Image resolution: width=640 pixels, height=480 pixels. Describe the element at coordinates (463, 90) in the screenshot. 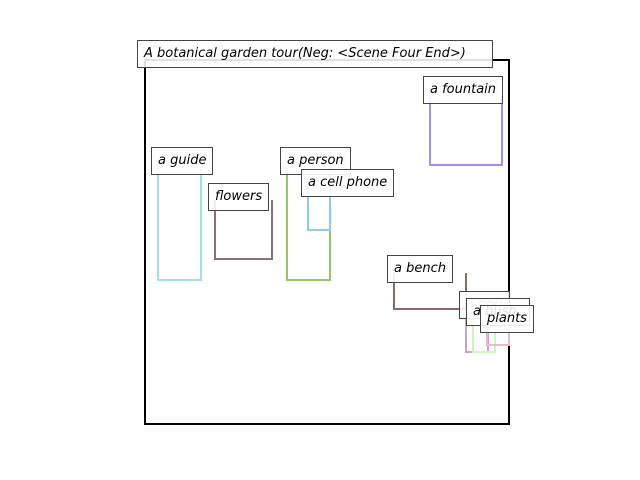

I see `fountain-label: a fountain` at that location.